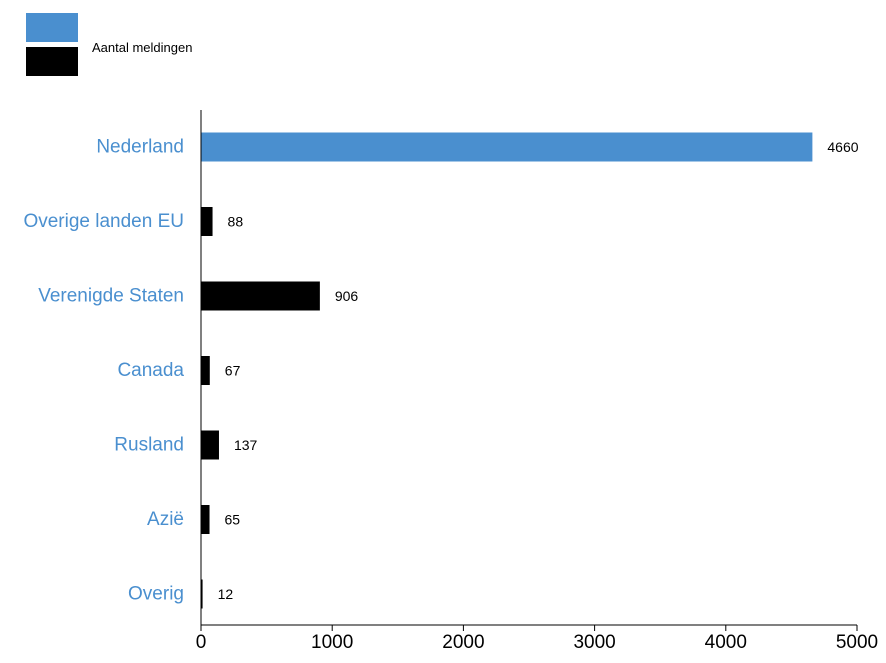  Describe the element at coordinates (233, 520) in the screenshot. I see `value-label-azie: 65` at that location.